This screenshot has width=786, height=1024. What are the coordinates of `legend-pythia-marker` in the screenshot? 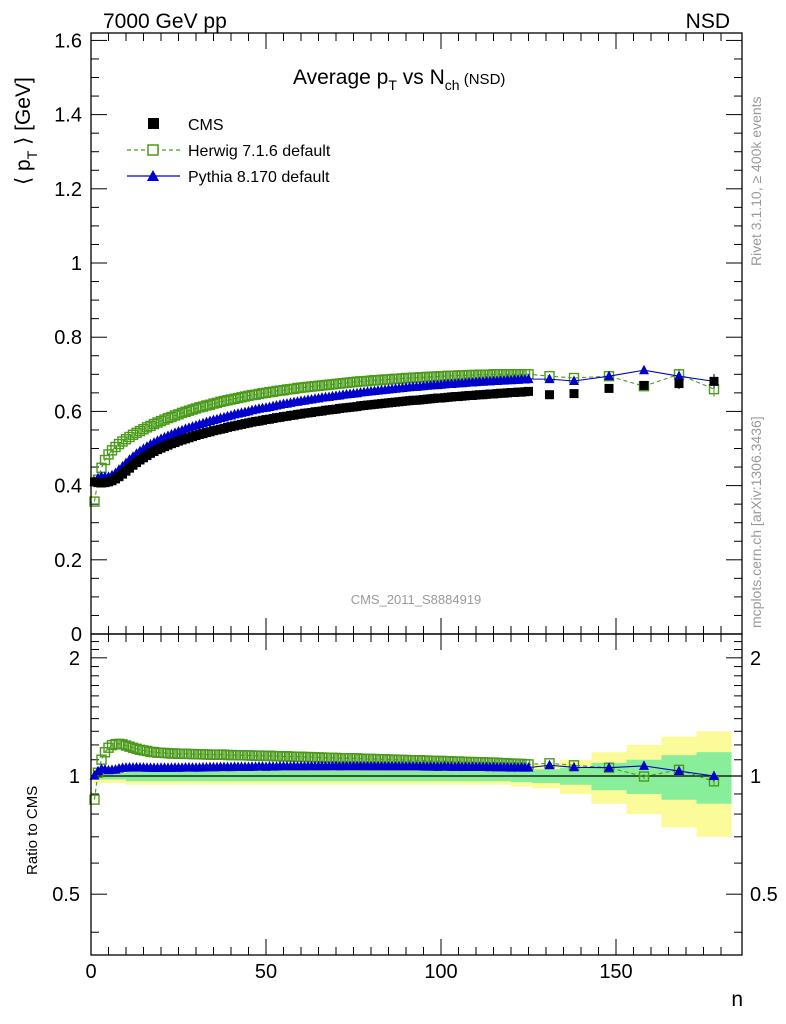 It's located at (153, 175).